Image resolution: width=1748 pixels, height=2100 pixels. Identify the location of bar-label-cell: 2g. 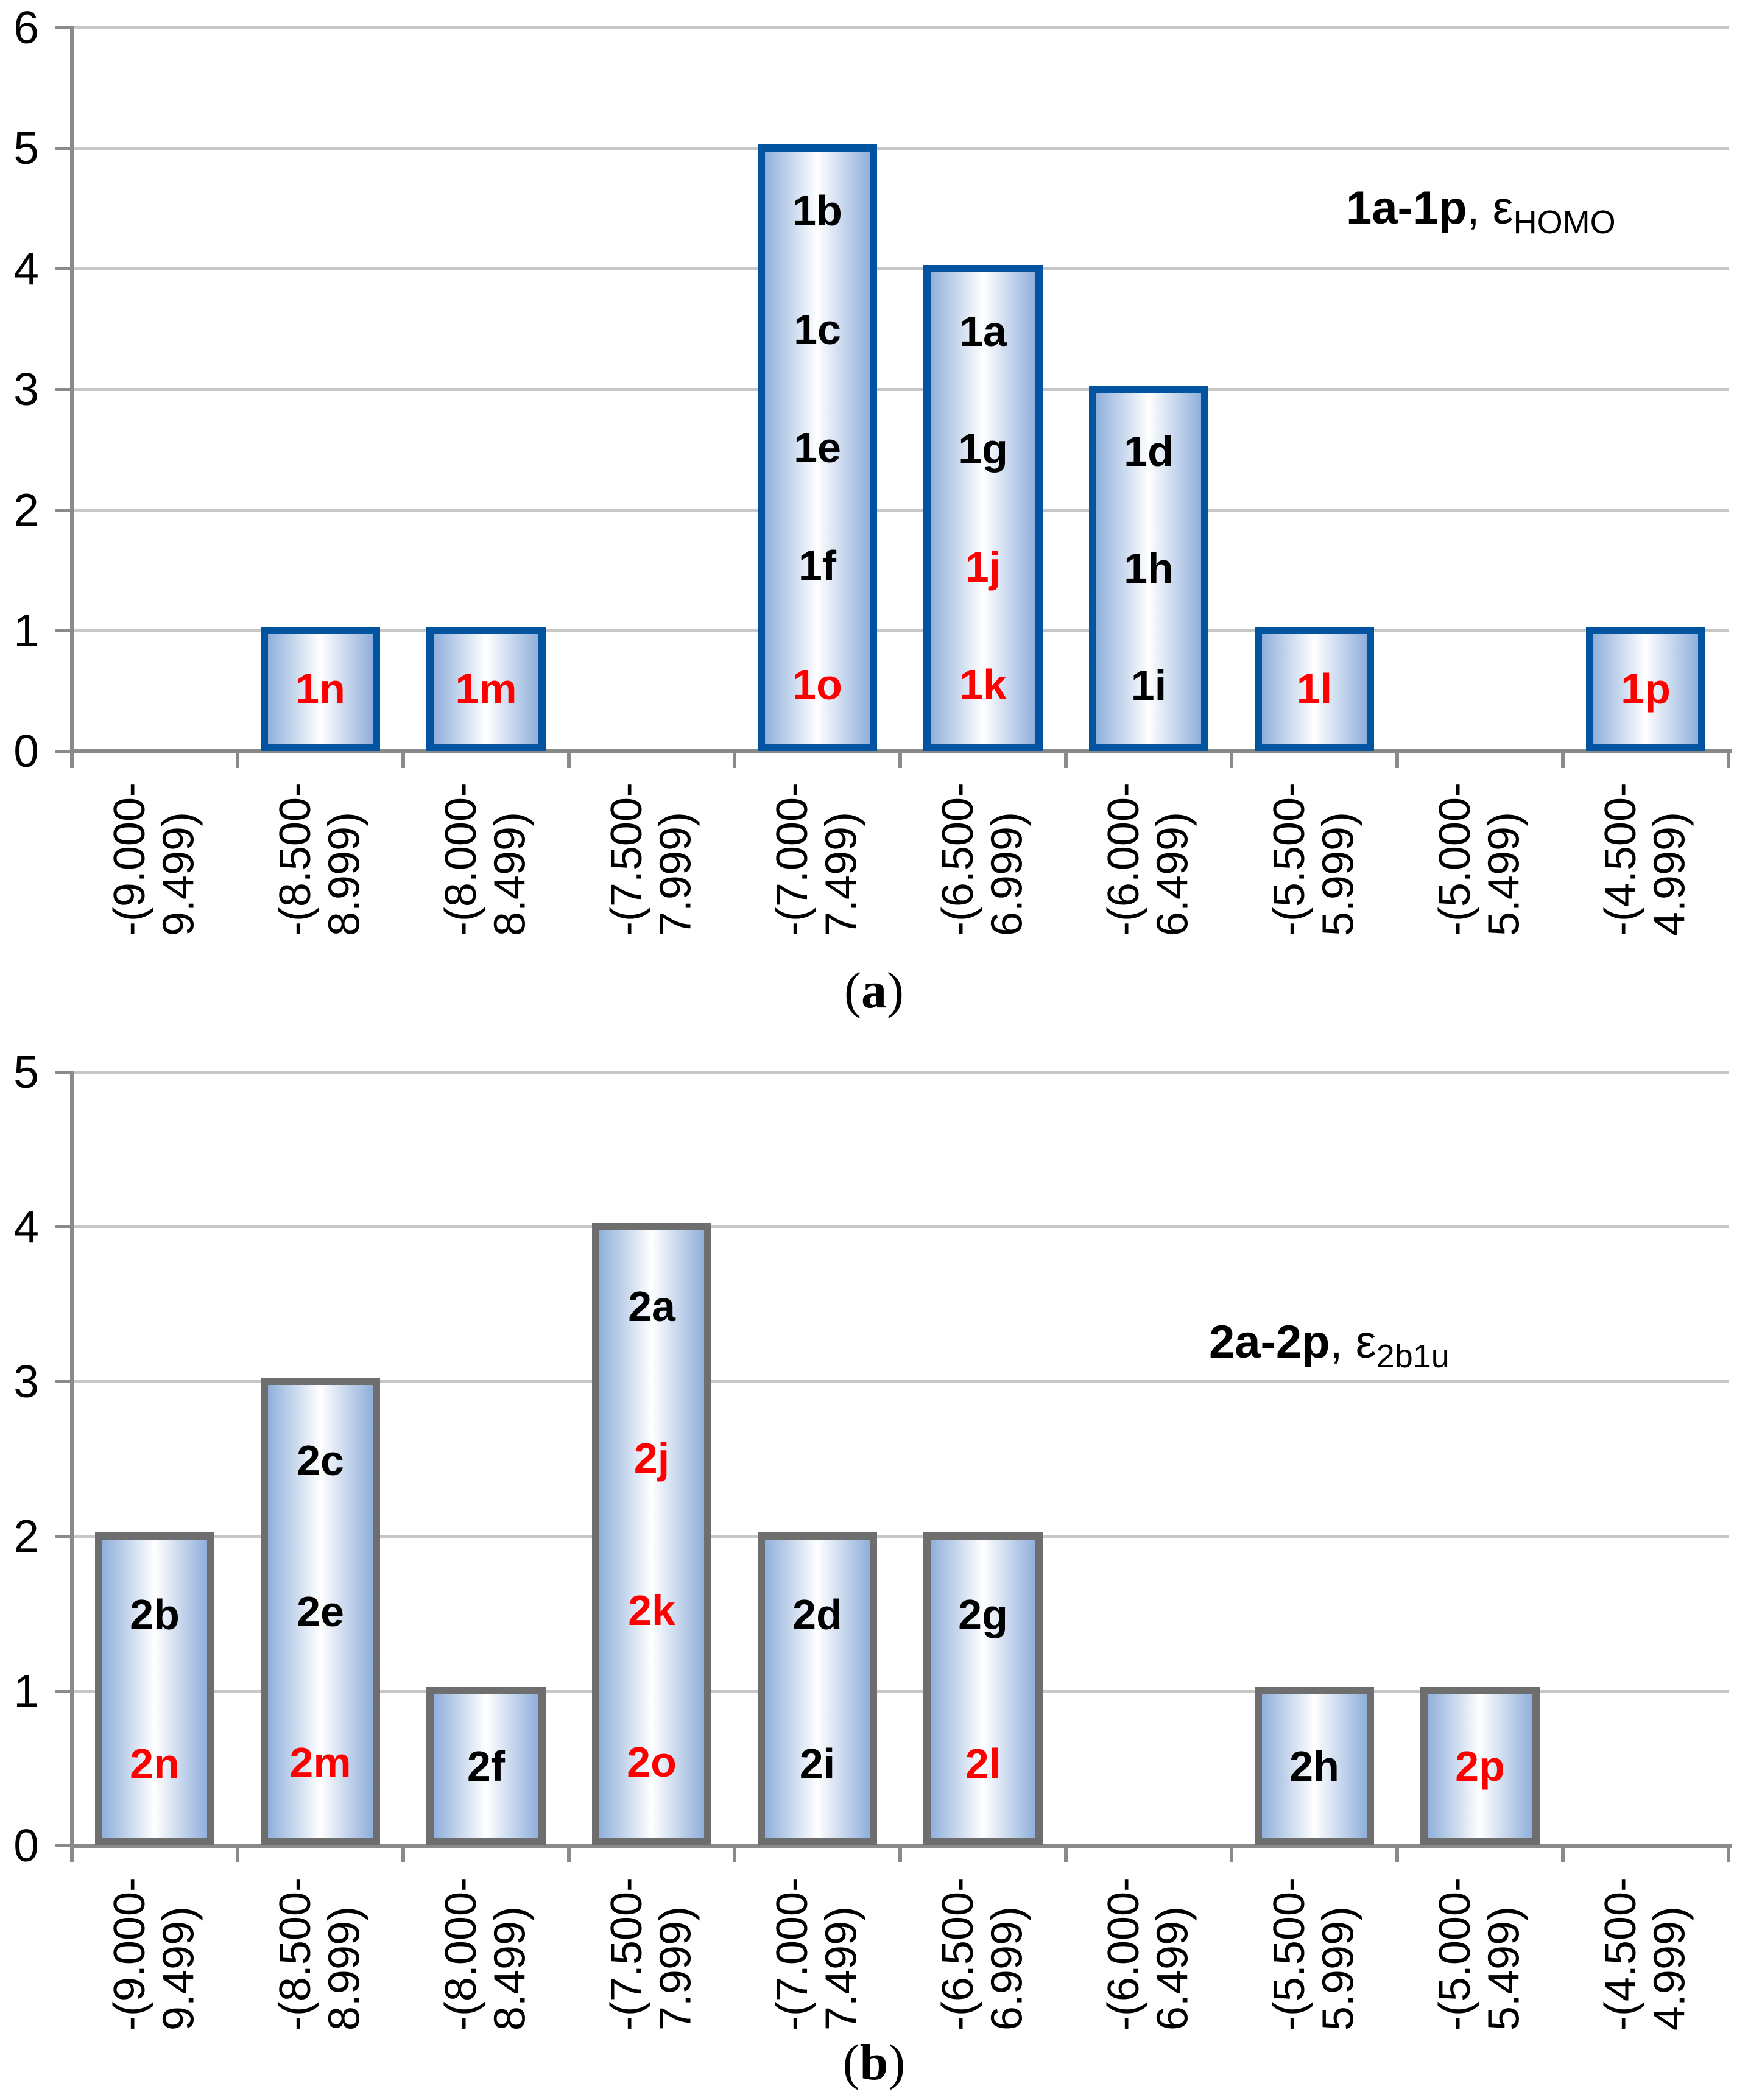
(983, 1615).